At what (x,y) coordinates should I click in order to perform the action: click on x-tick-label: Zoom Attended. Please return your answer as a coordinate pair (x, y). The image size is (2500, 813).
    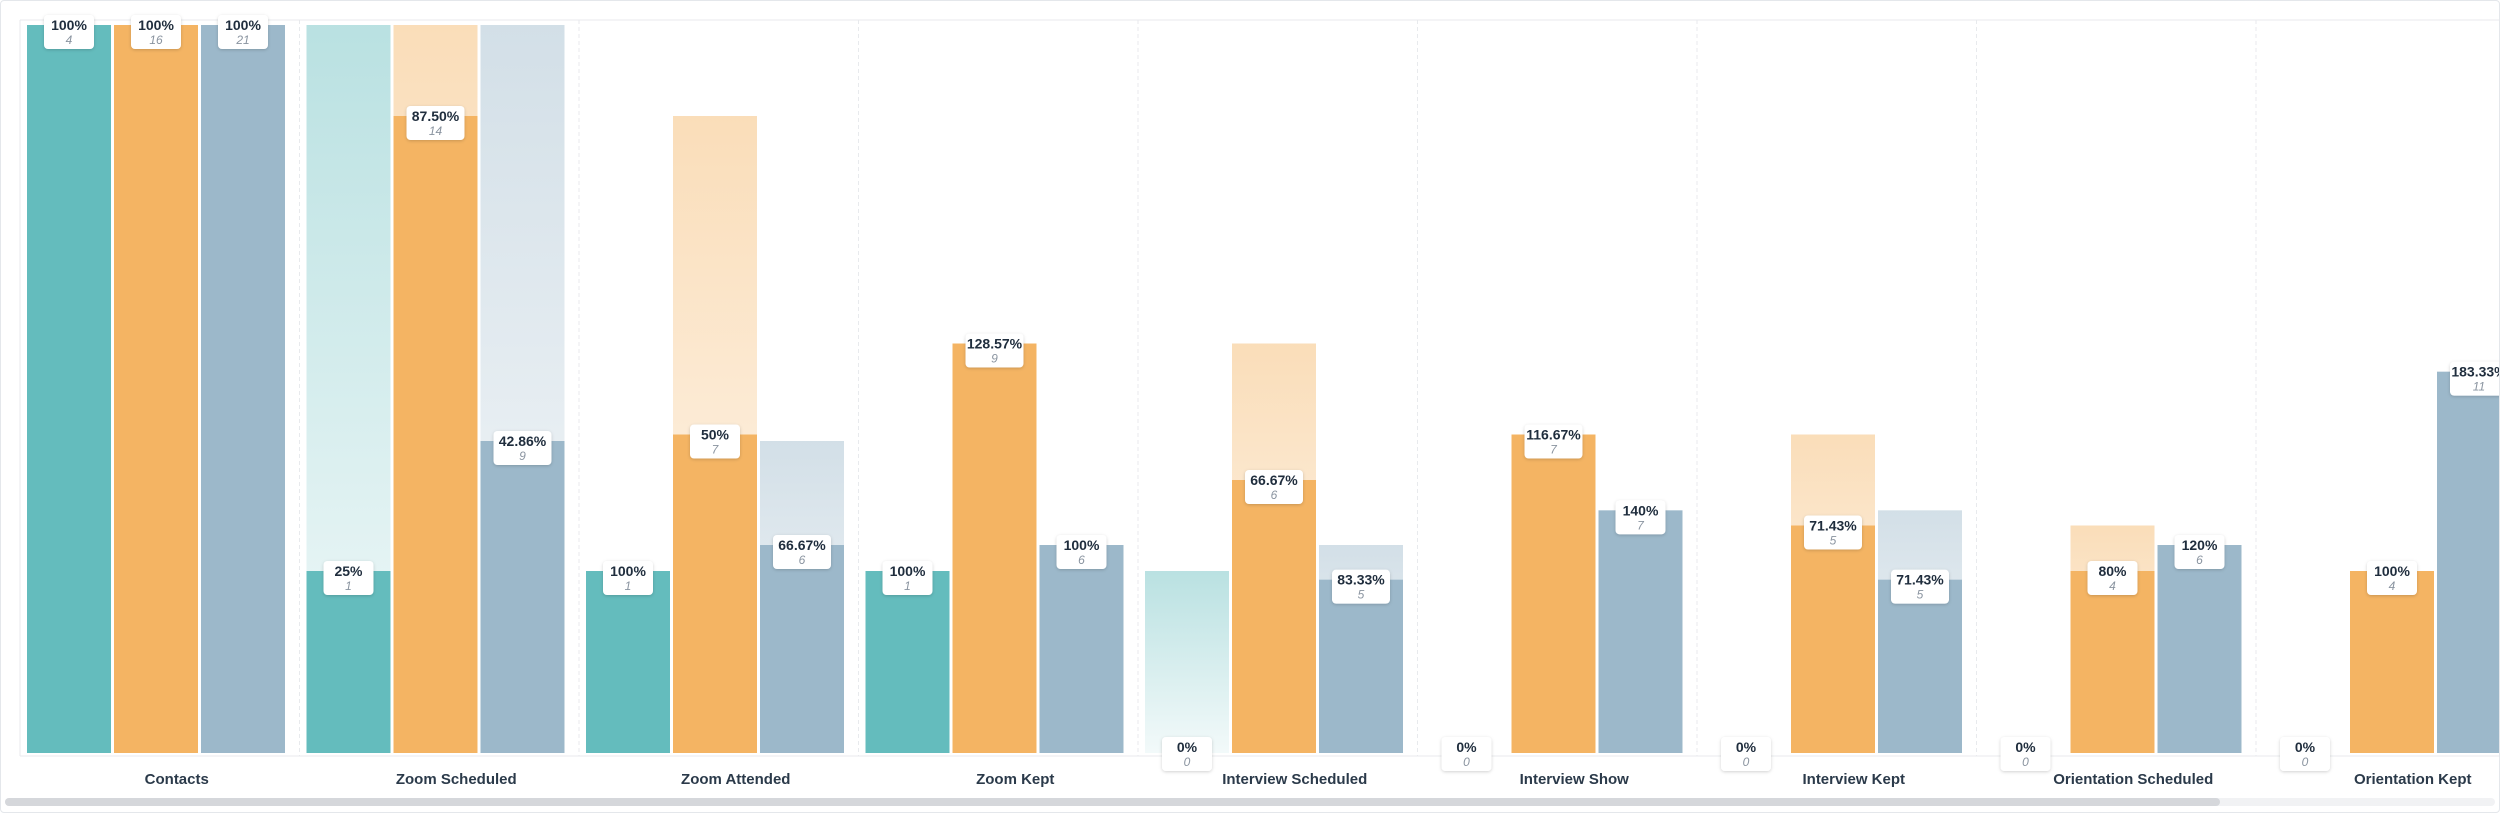
    Looking at the image, I should click on (735, 779).